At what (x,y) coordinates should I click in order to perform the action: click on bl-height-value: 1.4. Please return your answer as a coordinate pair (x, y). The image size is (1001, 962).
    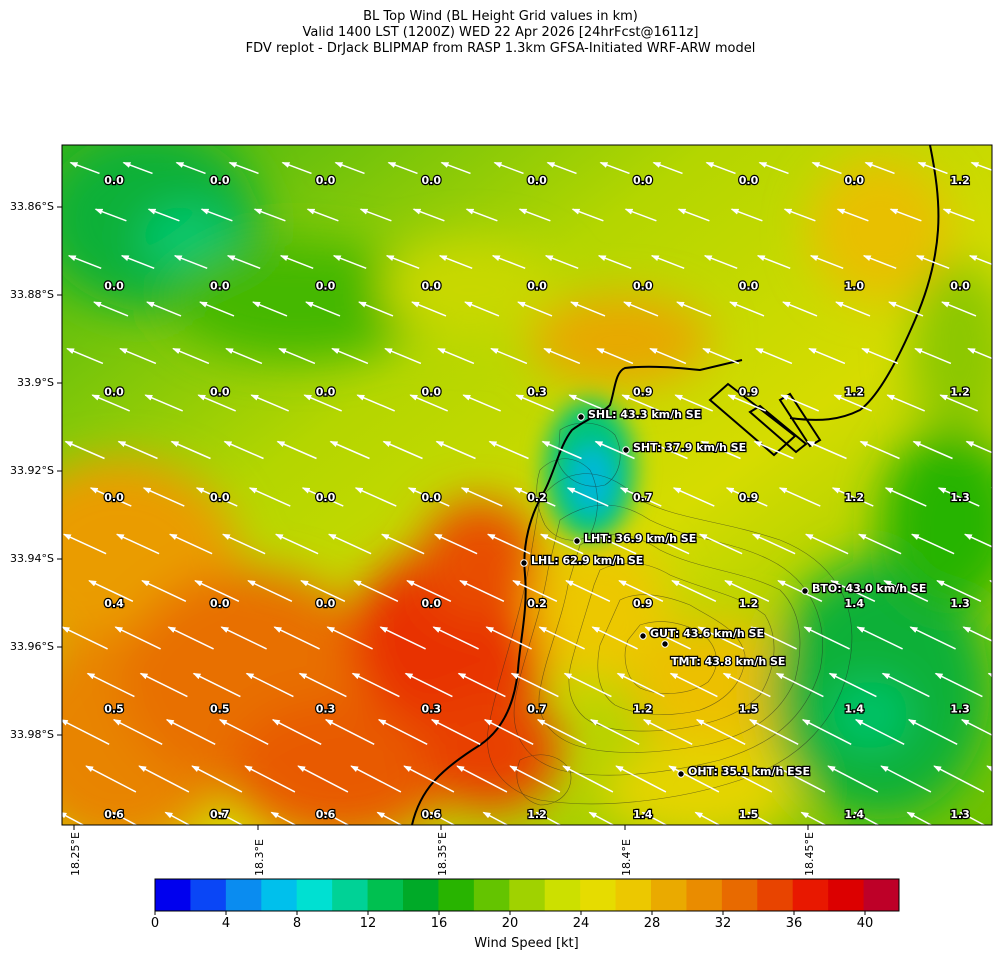
    Looking at the image, I should click on (855, 709).